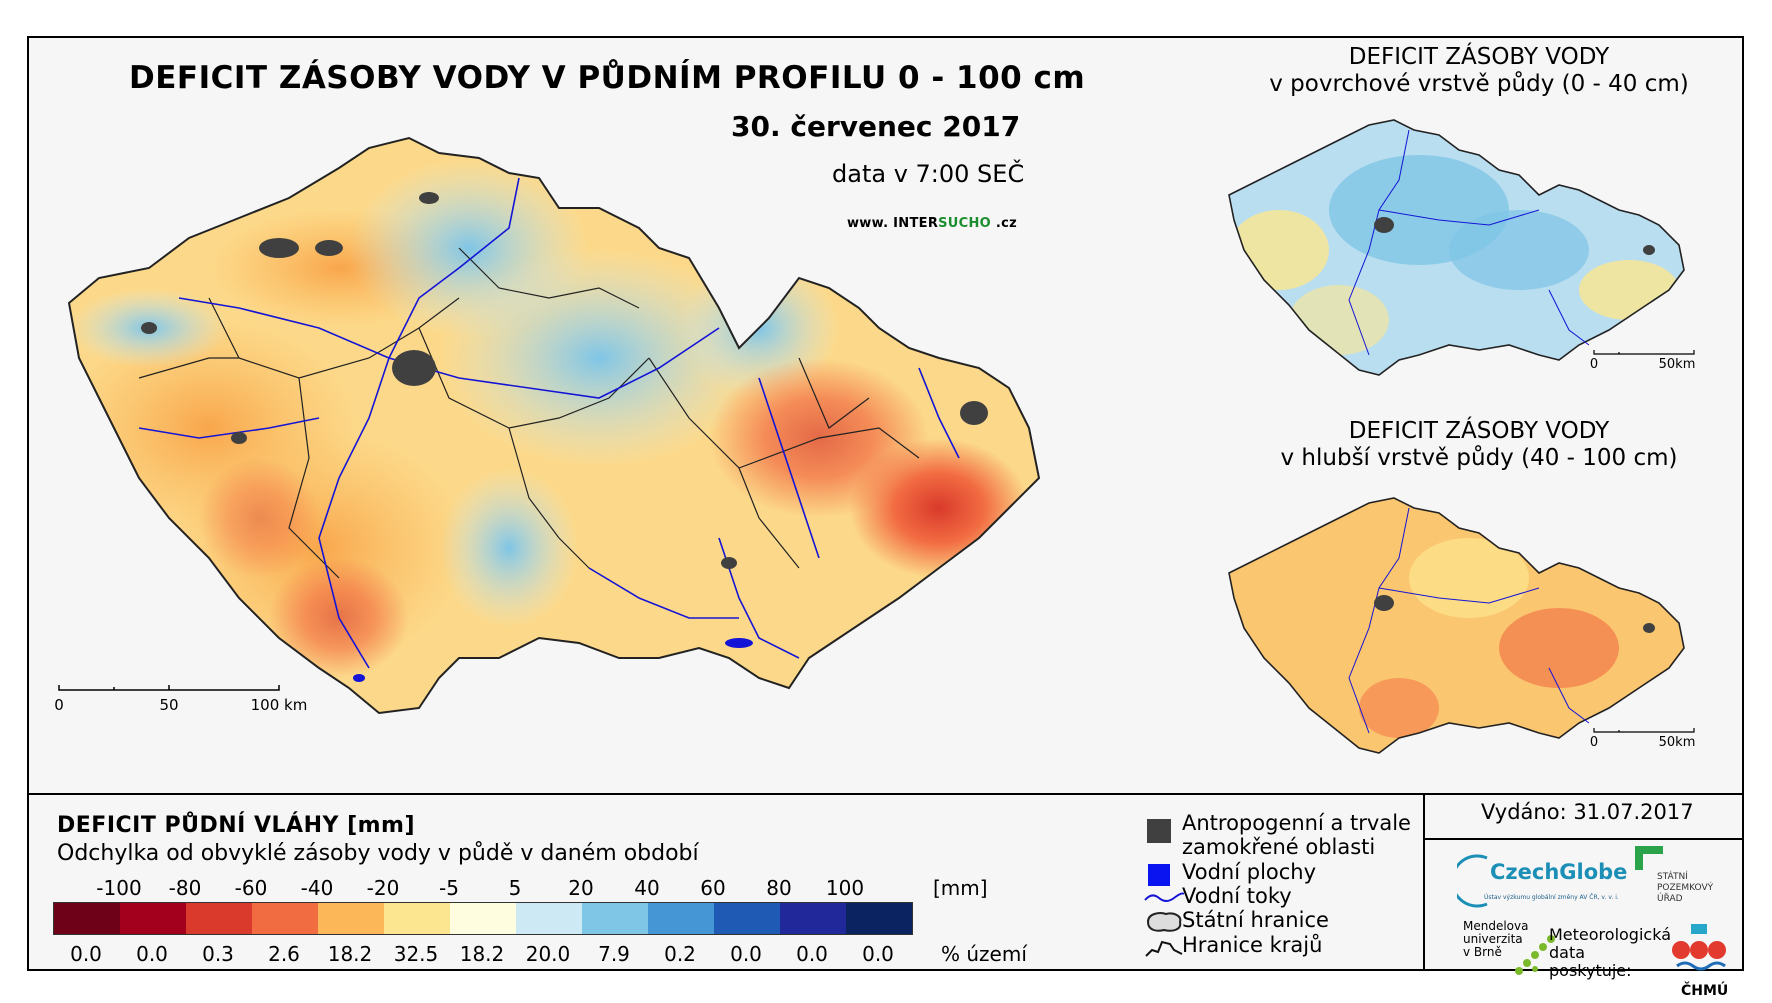  I want to click on legend-break-label: 40, so click(647, 888).